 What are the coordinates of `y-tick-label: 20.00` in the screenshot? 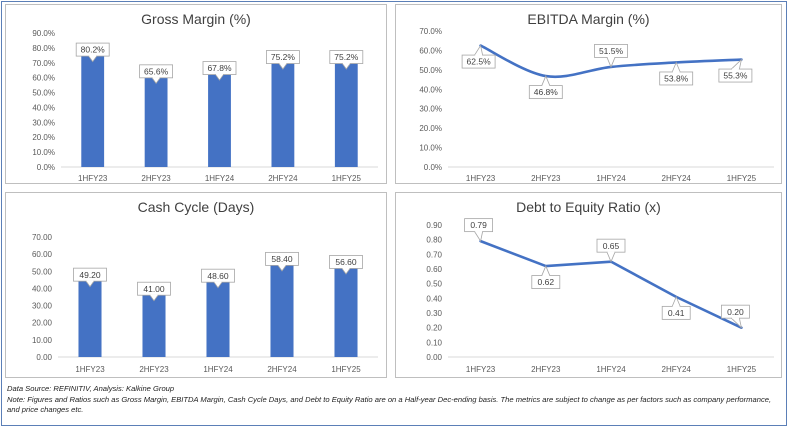 It's located at (42, 323).